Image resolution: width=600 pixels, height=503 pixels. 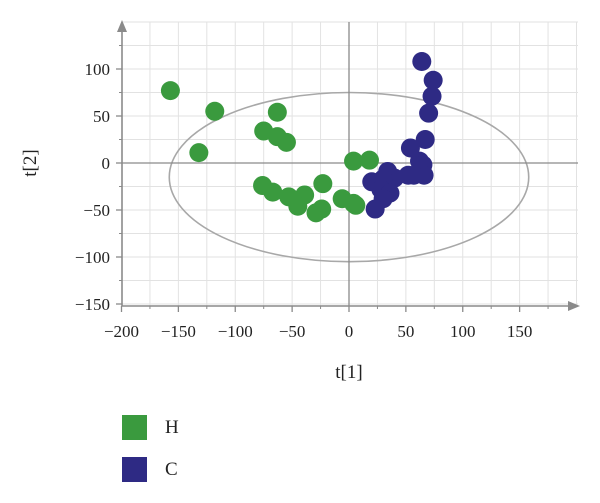 I want to click on x-axis-arrow, so click(x=574, y=306).